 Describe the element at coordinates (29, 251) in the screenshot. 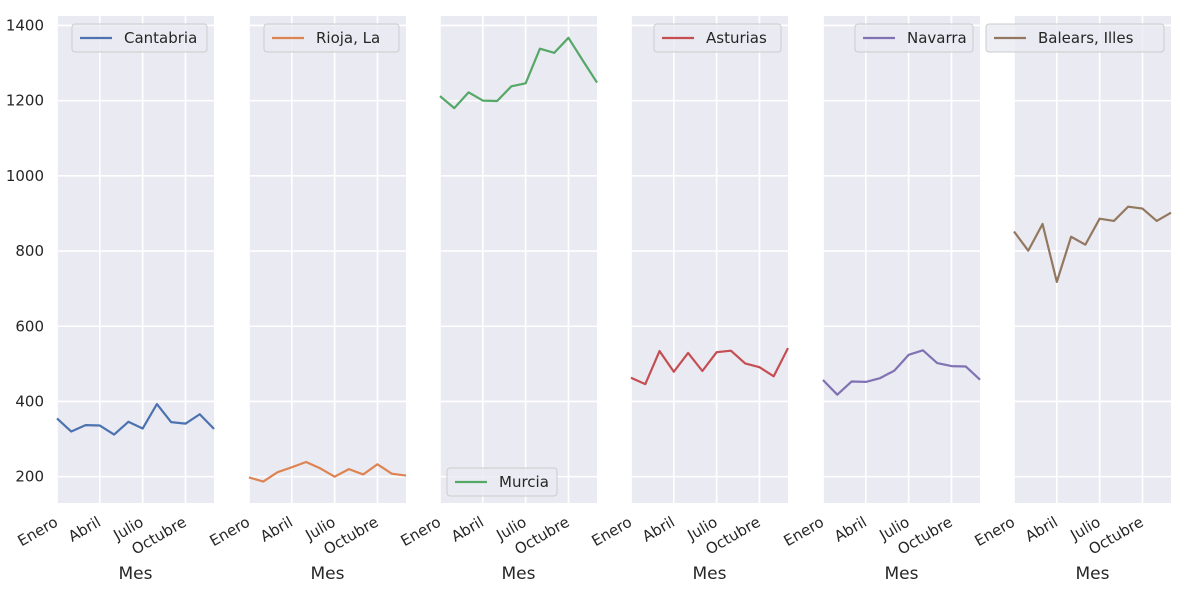

I see `y-tick-label: 800` at that location.